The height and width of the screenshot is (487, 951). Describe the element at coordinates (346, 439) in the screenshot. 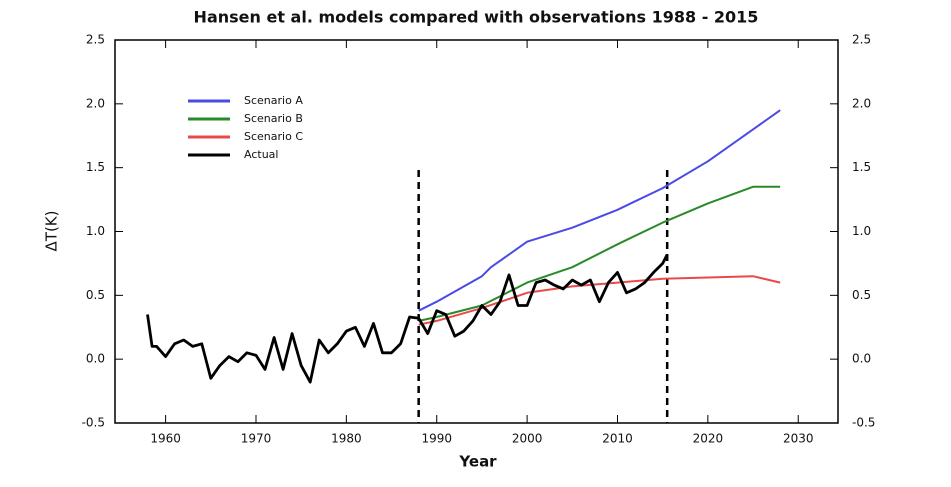

I see `x-tick-label: 1980` at that location.